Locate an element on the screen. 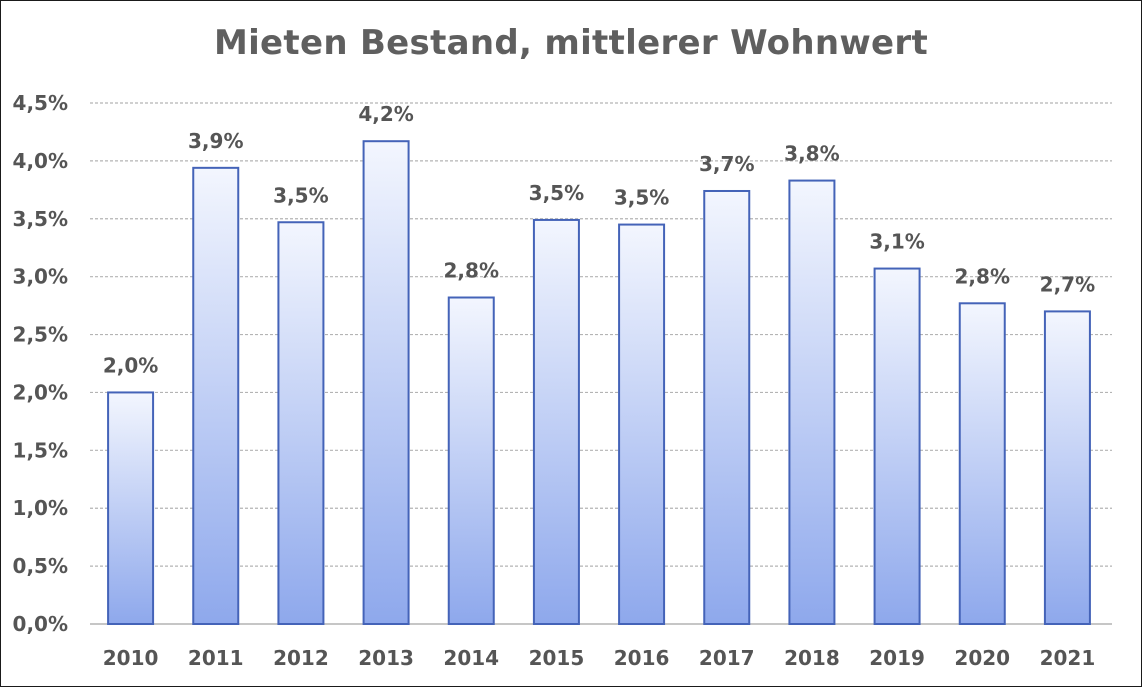  x-tick-label-2016: 2016 is located at coordinates (642, 658).